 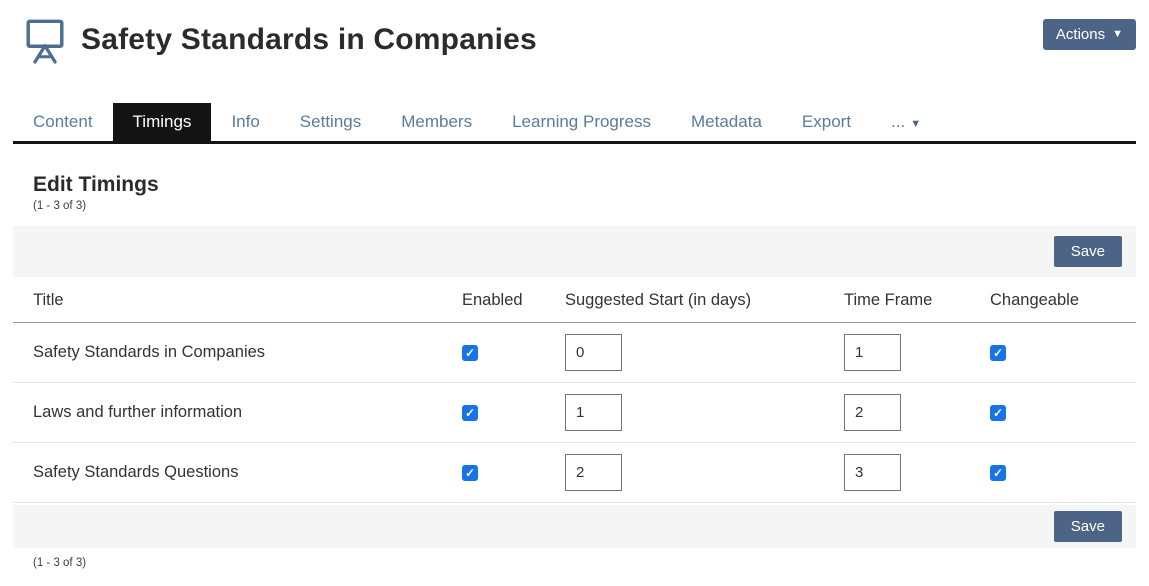 What do you see at coordinates (1087, 251) in the screenshot?
I see `save-button-top: Save` at bounding box center [1087, 251].